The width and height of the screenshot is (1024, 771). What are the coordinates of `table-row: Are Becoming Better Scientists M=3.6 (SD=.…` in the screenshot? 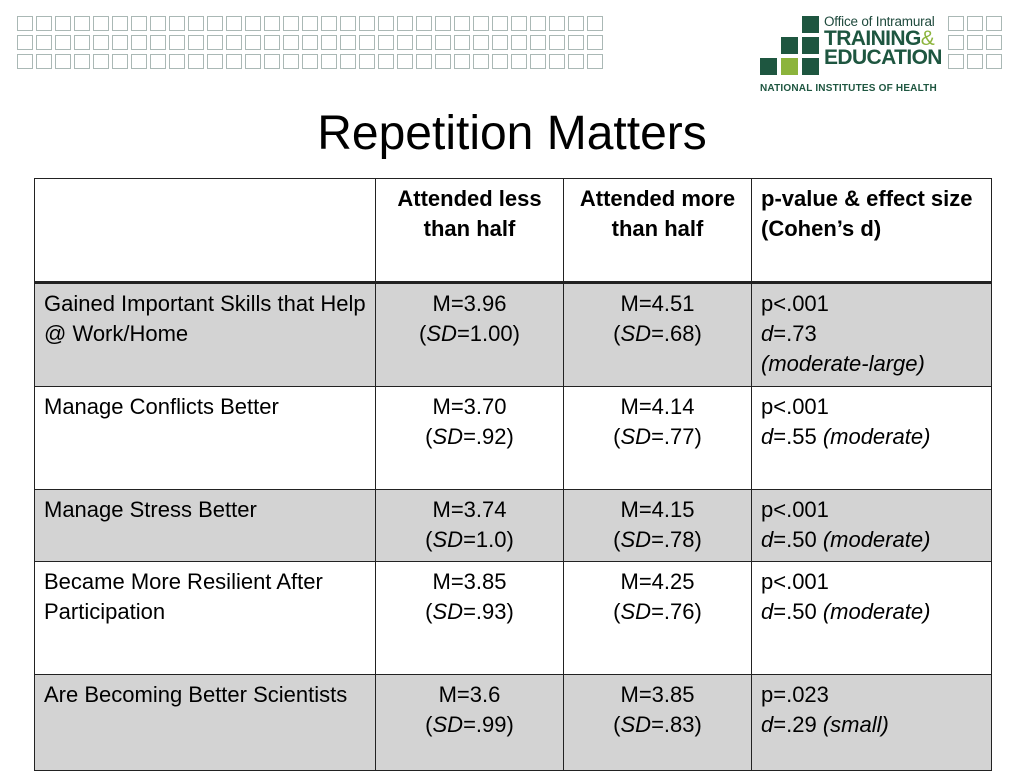 It's located at (513, 722).